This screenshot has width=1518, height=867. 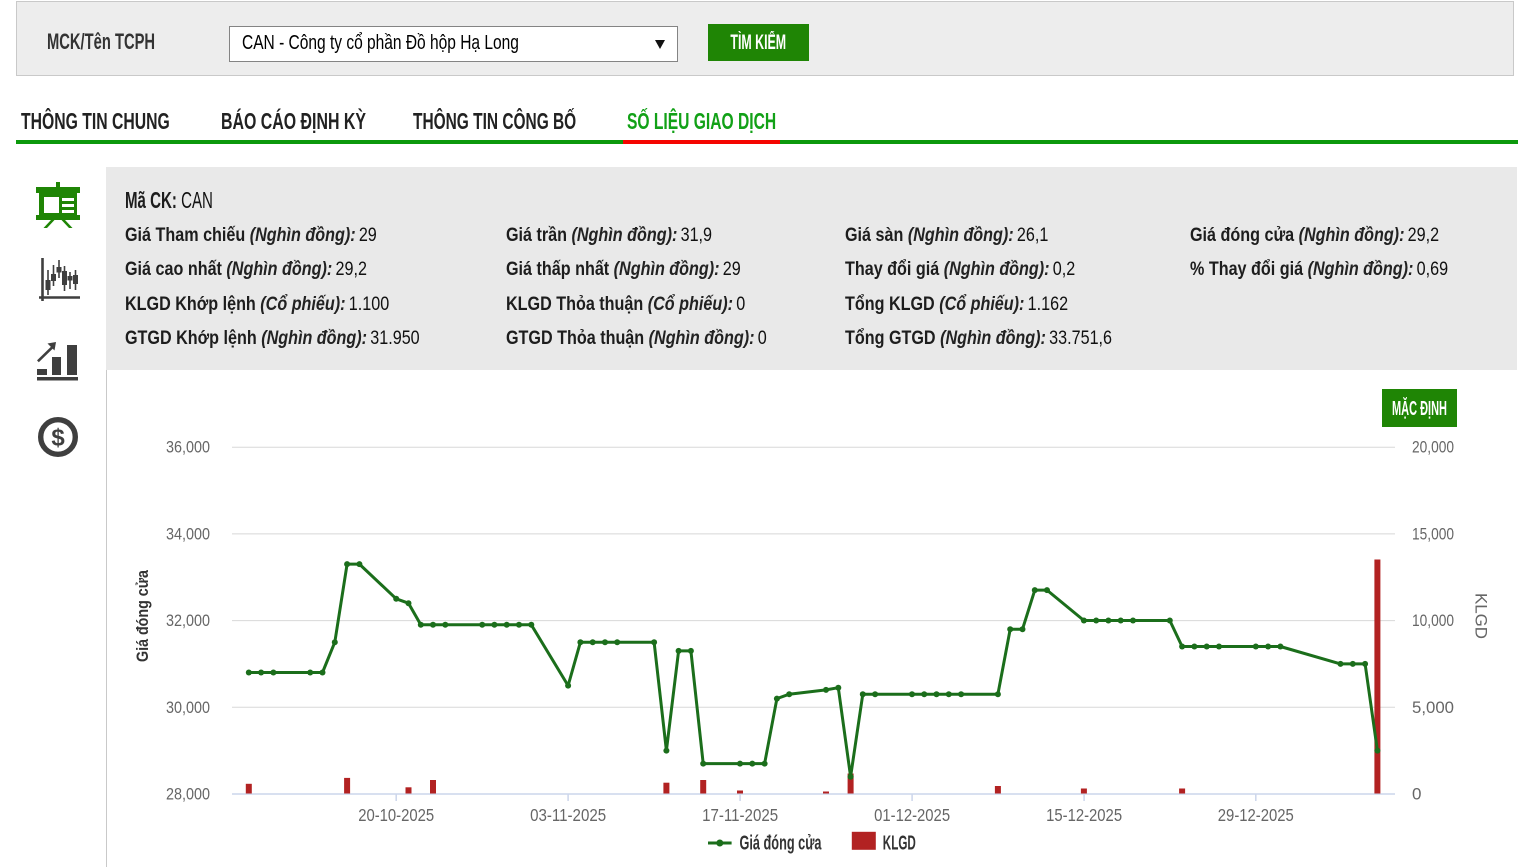 What do you see at coordinates (188, 794) in the screenshot?
I see `svg-text: 28,000` at bounding box center [188, 794].